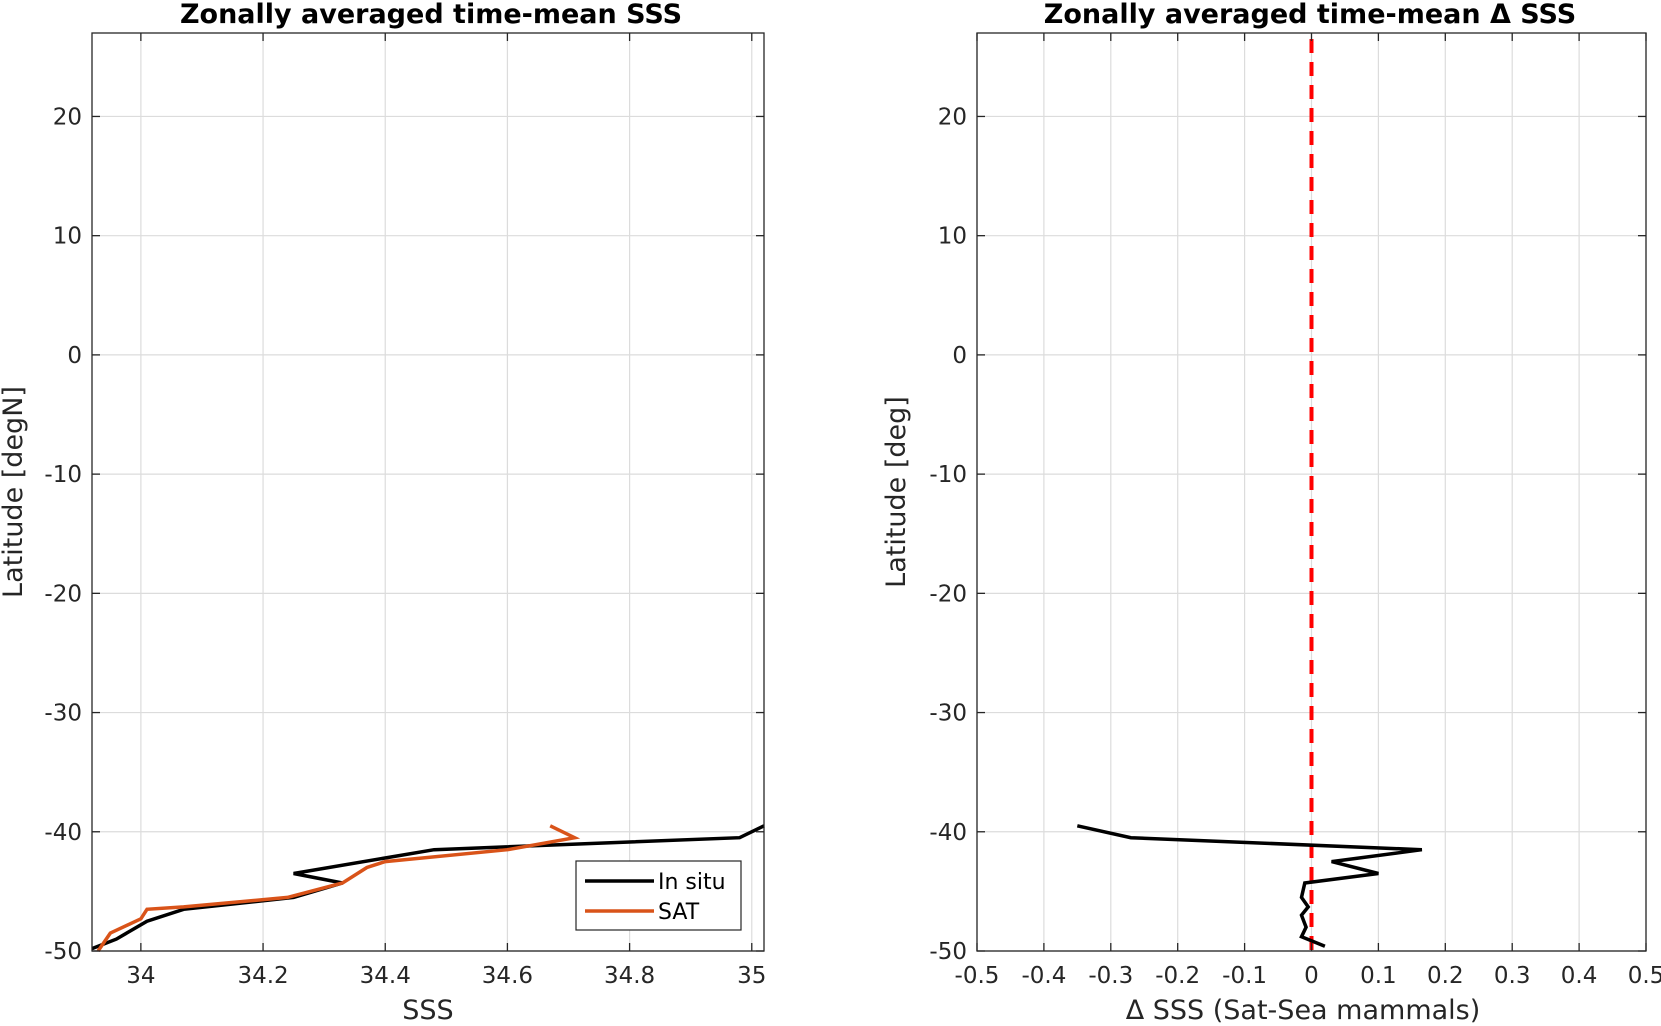  What do you see at coordinates (679, 912) in the screenshot?
I see `legend-label-sat: SAT` at bounding box center [679, 912].